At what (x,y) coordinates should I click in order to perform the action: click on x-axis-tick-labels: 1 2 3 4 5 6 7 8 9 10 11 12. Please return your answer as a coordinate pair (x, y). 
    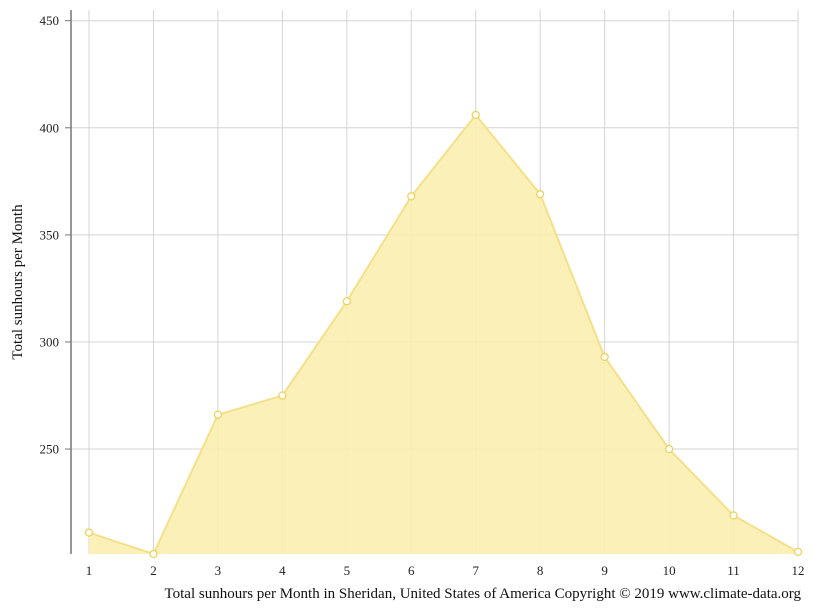
    Looking at the image, I should click on (445, 570).